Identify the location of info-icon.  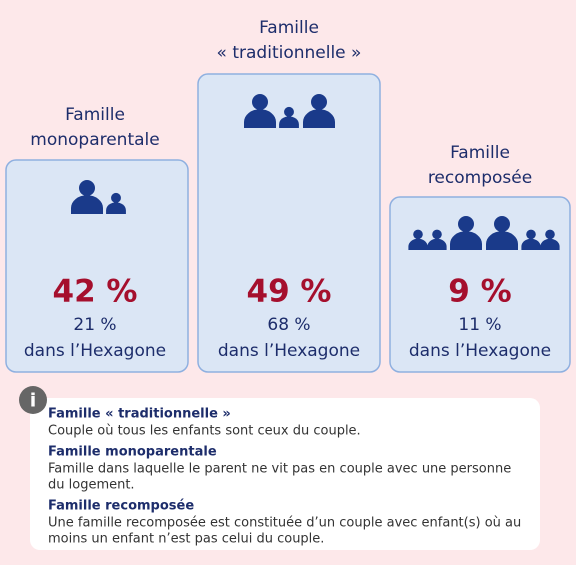
(33, 400).